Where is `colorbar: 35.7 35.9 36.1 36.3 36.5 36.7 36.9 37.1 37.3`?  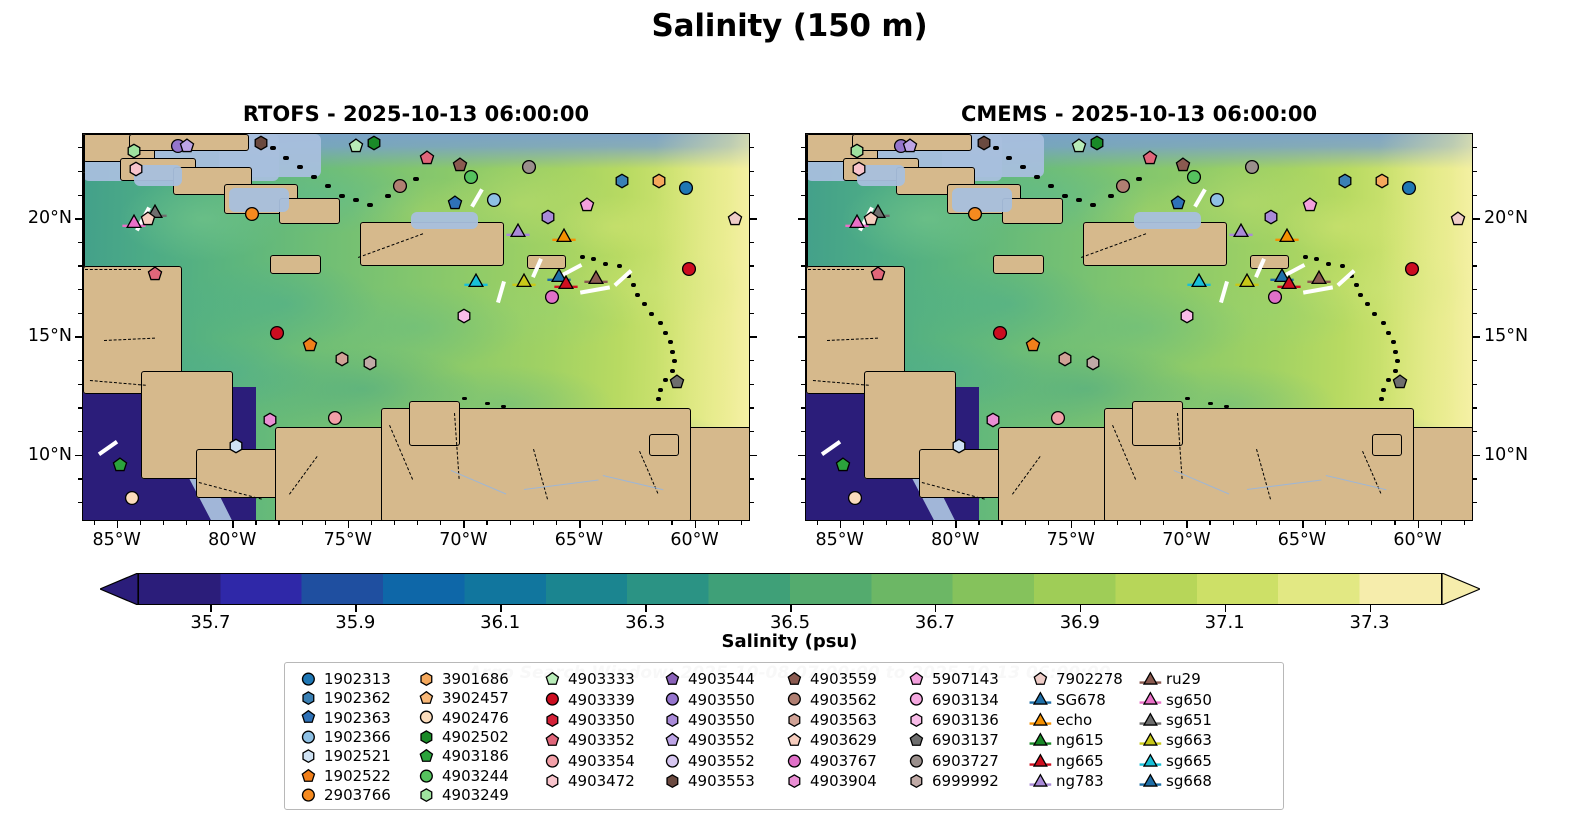 colorbar: 35.7 35.9 36.1 36.3 36.5 36.7 36.9 37.1 37.3 is located at coordinates (790, 603).